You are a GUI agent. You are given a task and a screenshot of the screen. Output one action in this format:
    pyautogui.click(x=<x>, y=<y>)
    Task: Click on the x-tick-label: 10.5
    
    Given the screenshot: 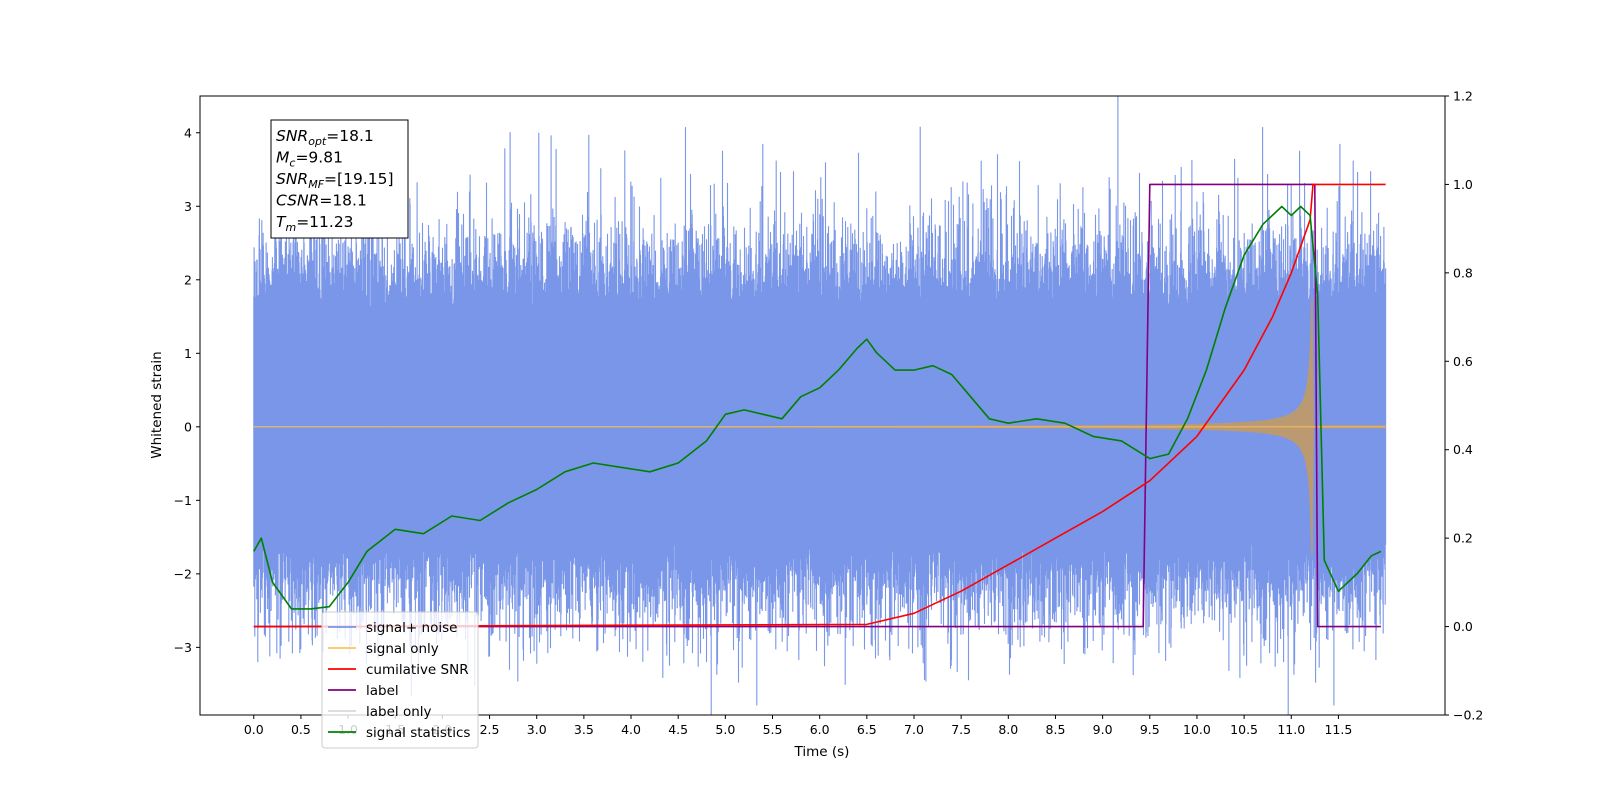 What is the action you would take?
    pyautogui.click(x=1244, y=729)
    